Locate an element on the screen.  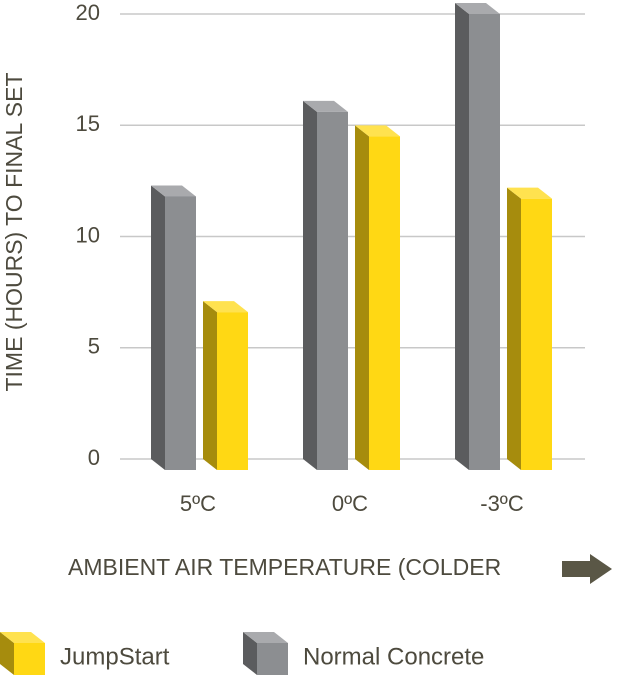
legend-item: Normal Concrete is located at coordinates (363, 653).